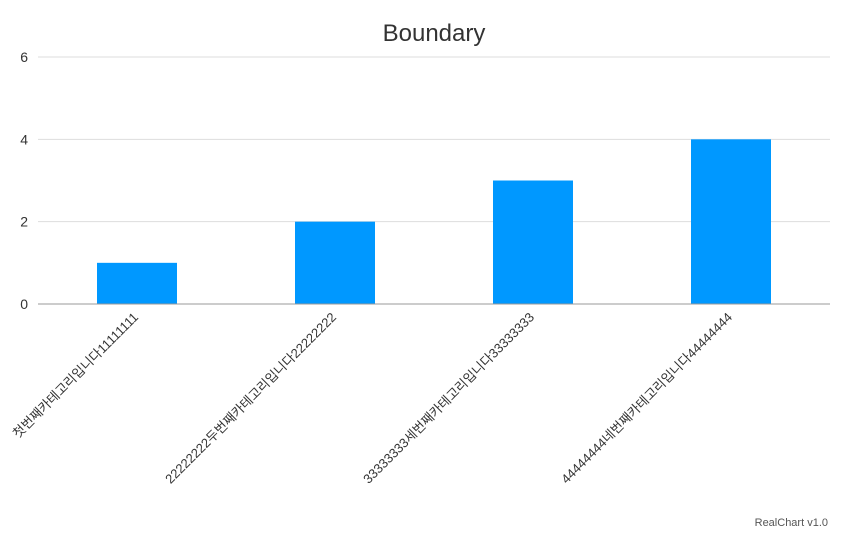 This screenshot has height=550, width=850. I want to click on x-category-label: 첫번째카테고리입니다11111111, so click(75, 375).